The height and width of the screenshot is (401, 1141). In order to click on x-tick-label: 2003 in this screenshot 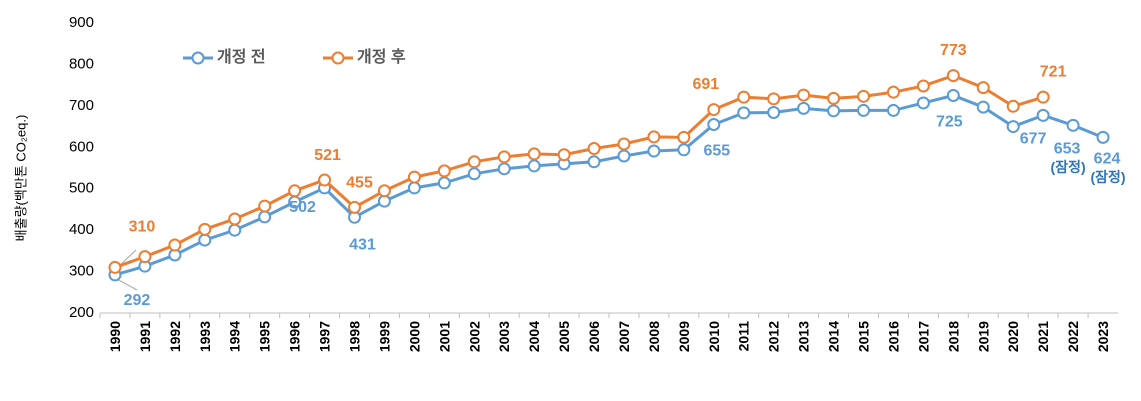, I will do `click(504, 336)`.